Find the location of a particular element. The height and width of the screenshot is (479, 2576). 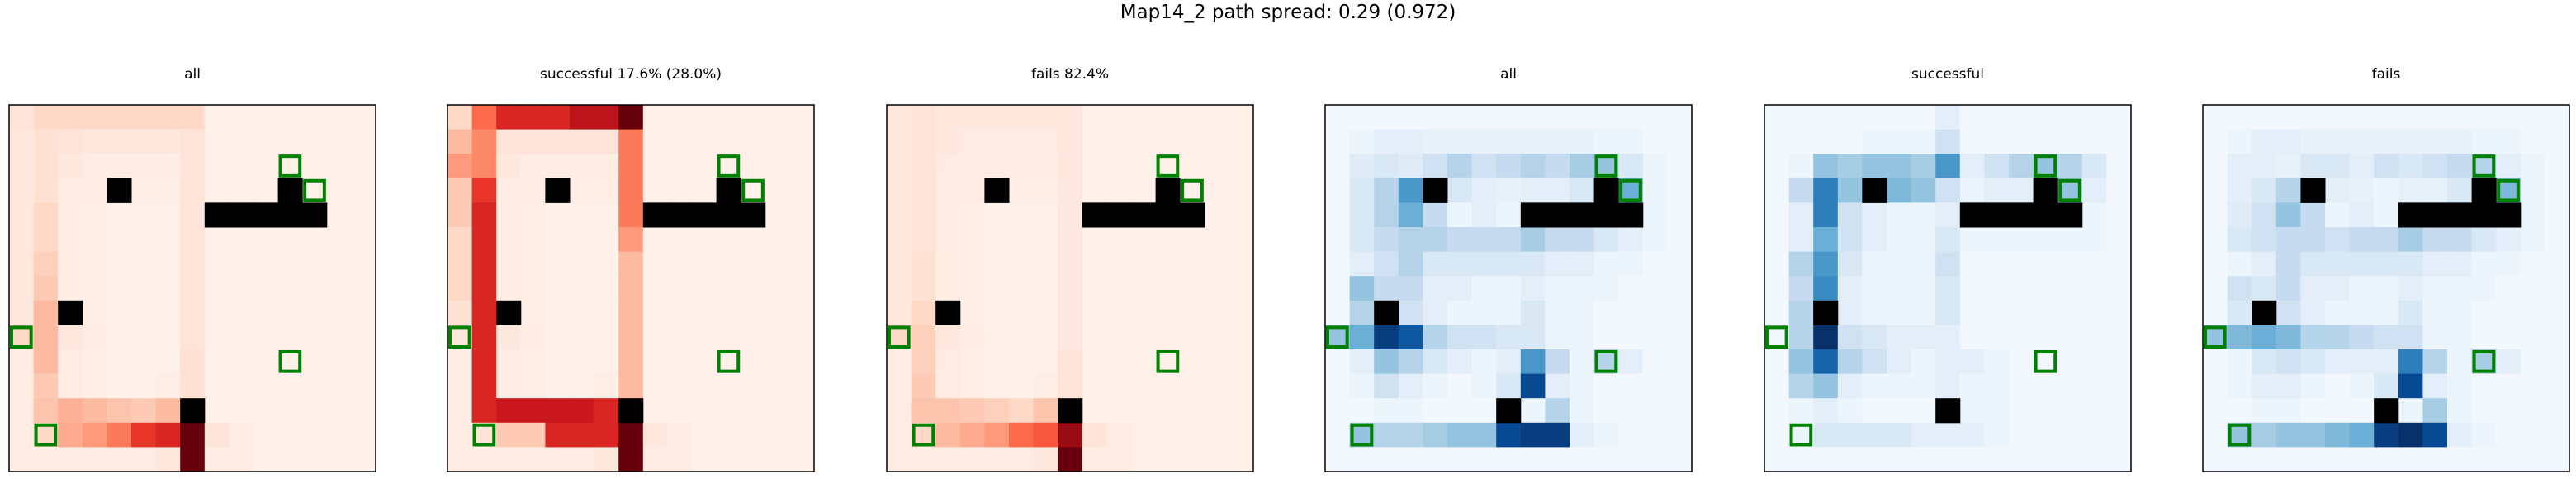

axes-frame is located at coordinates (631, 288).